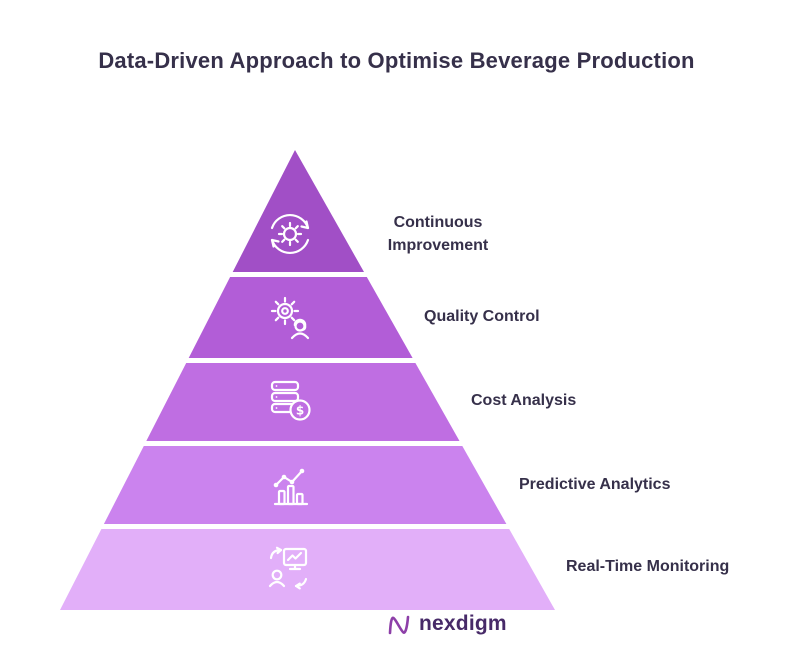 This screenshot has width=793, height=652. Describe the element at coordinates (482, 316) in the screenshot. I see `layer-label-quality-control: Quality Control` at that location.